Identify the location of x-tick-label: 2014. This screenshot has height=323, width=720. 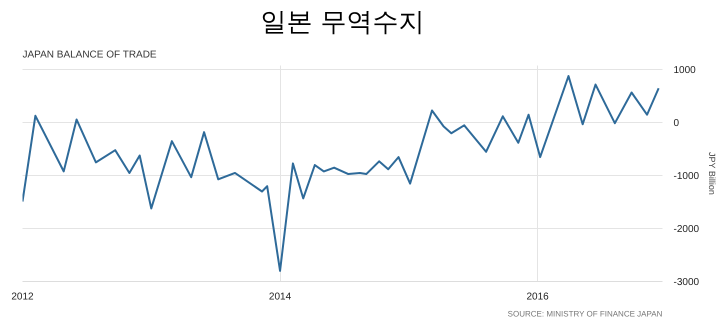
(280, 297).